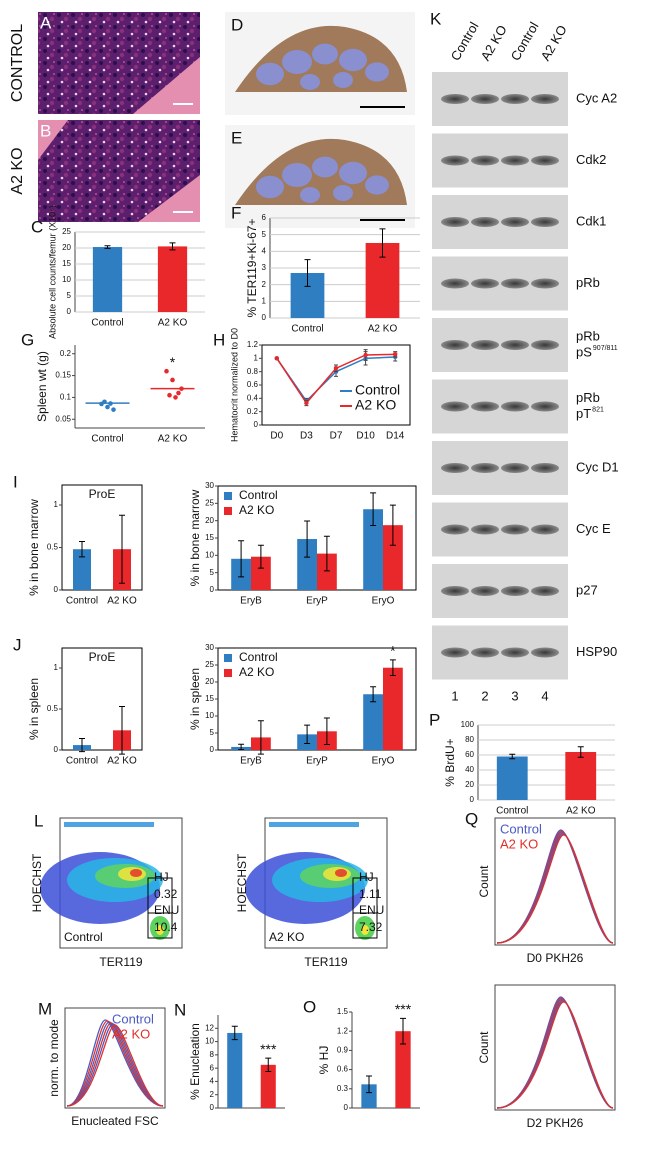  What do you see at coordinates (596, 97) in the screenshot?
I see `blot-label: Cyc A2` at bounding box center [596, 97].